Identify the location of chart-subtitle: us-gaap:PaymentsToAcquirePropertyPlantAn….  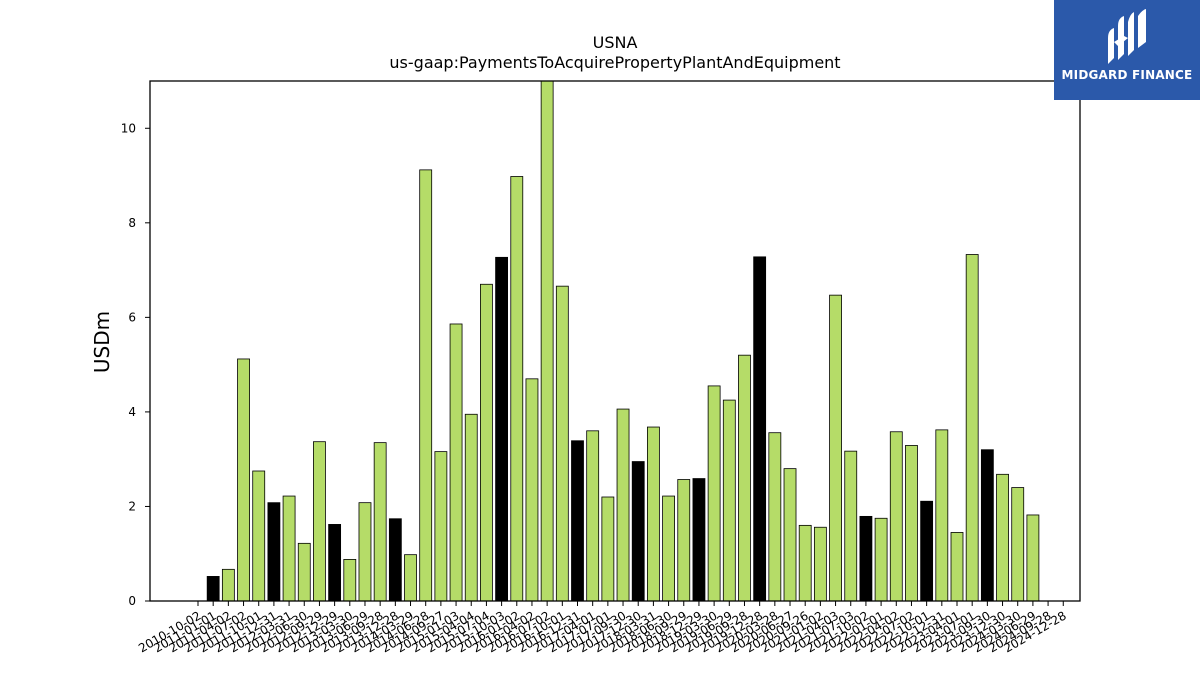
(614, 62).